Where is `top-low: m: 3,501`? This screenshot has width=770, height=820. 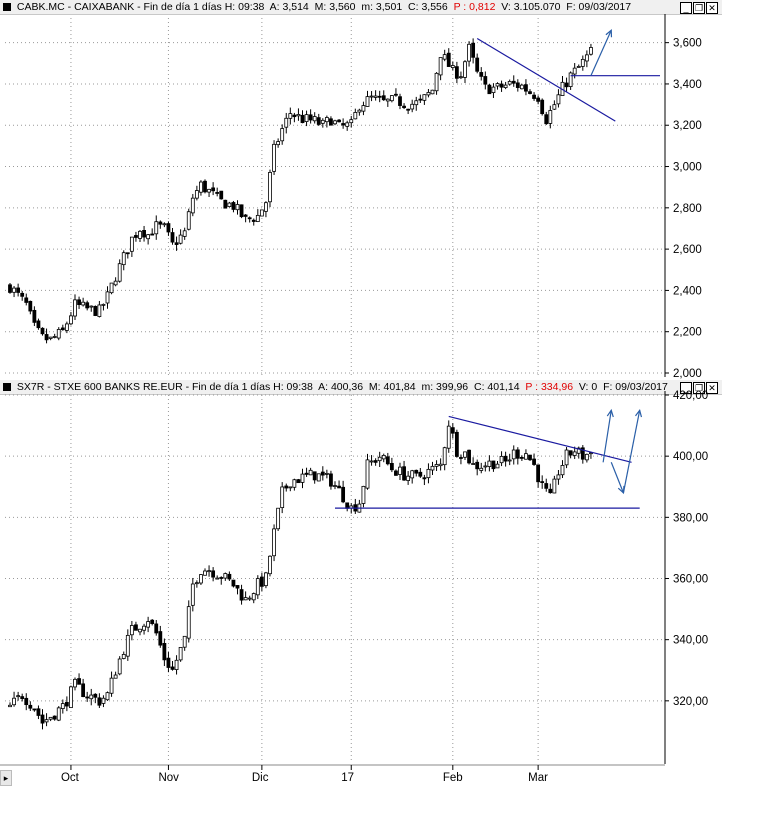
top-low: m: 3,501 is located at coordinates (382, 7).